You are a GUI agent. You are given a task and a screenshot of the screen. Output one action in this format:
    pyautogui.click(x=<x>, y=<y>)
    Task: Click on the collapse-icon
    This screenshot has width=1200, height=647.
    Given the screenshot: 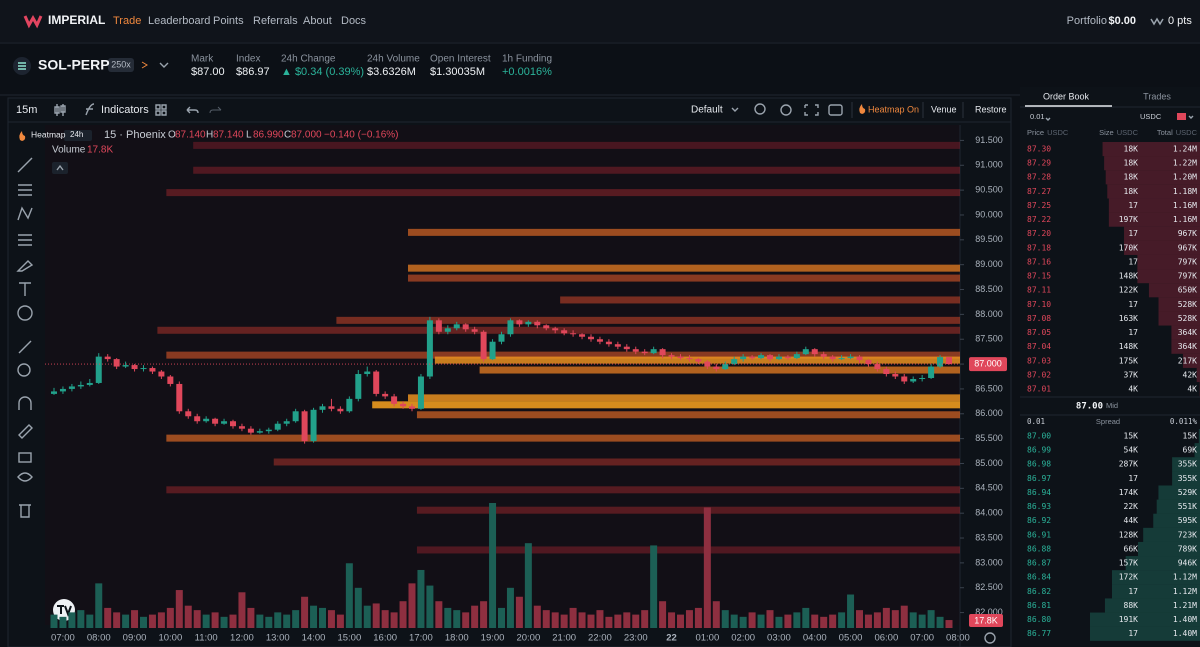 What is the action you would take?
    pyautogui.click(x=60, y=167)
    